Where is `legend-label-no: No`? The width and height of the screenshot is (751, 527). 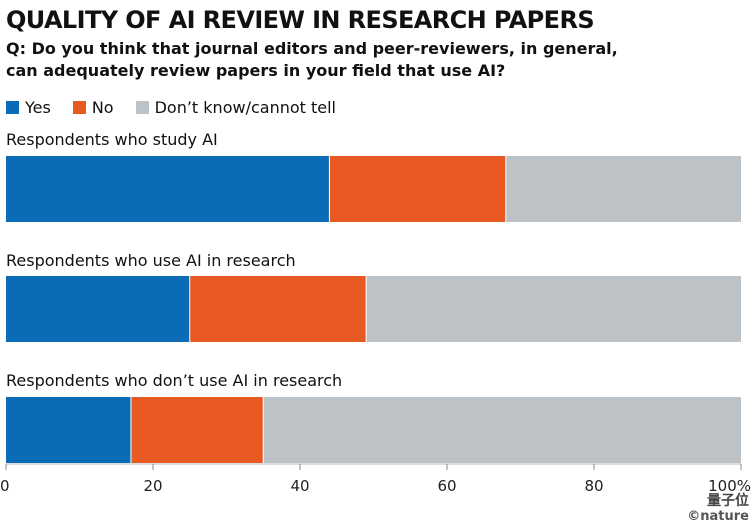 legend-label-no: No is located at coordinates (102, 107).